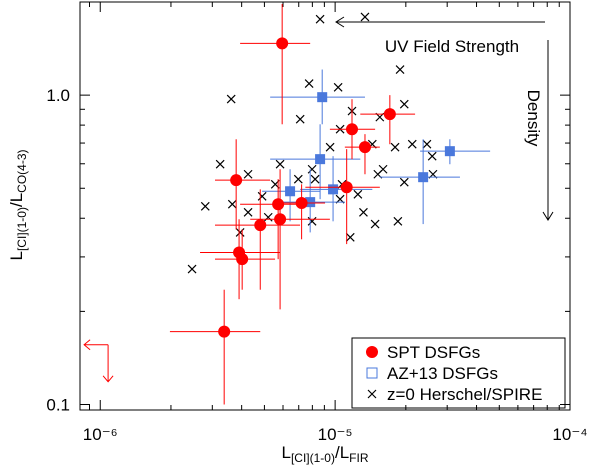 This screenshot has width=592, height=474. What do you see at coordinates (100, 434) in the screenshot?
I see `x-tick-label: 10⁻⁶` at bounding box center [100, 434].